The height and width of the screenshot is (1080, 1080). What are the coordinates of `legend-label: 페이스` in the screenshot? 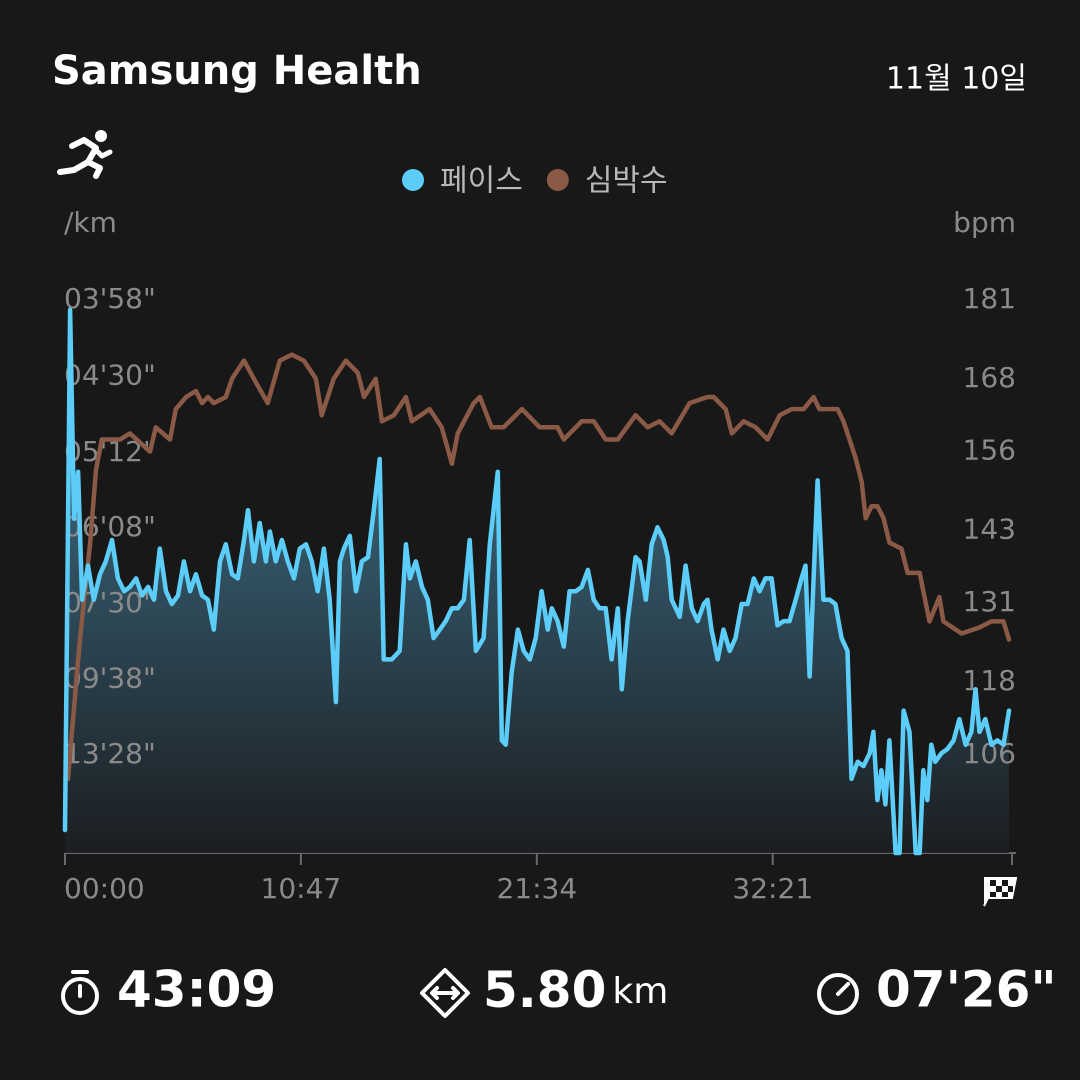 It's located at (481, 181).